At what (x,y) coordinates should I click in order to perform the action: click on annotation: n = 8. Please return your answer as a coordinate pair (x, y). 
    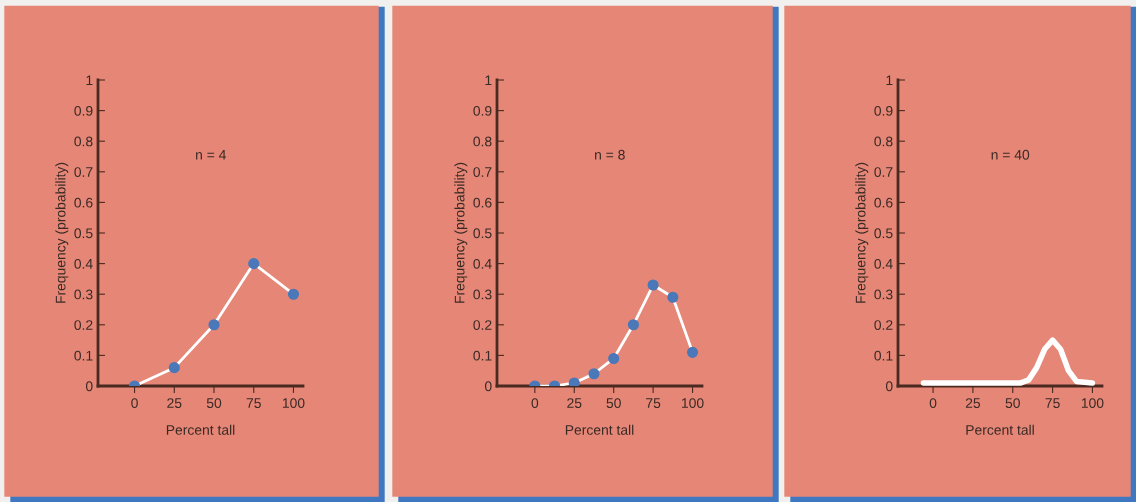
    Looking at the image, I should click on (610, 154).